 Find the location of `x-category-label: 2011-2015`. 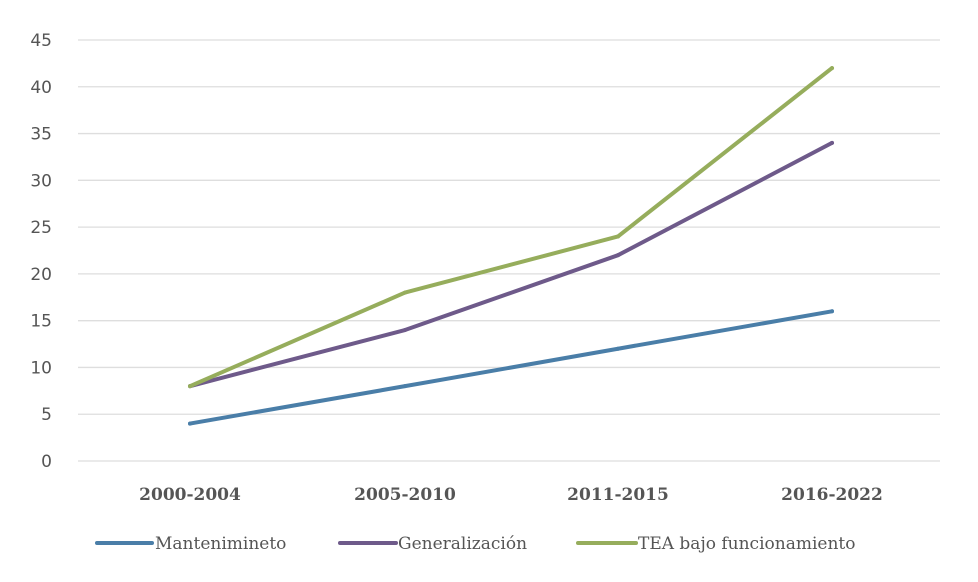

x-category-label: 2011-2015 is located at coordinates (618, 495).